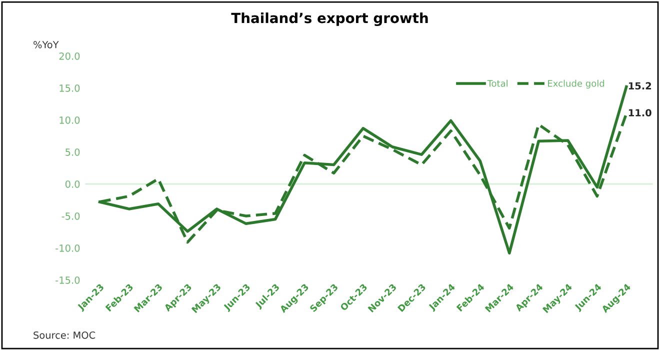  Describe the element at coordinates (46, 44) in the screenshot. I see `y-axis-title: %YoY` at that location.